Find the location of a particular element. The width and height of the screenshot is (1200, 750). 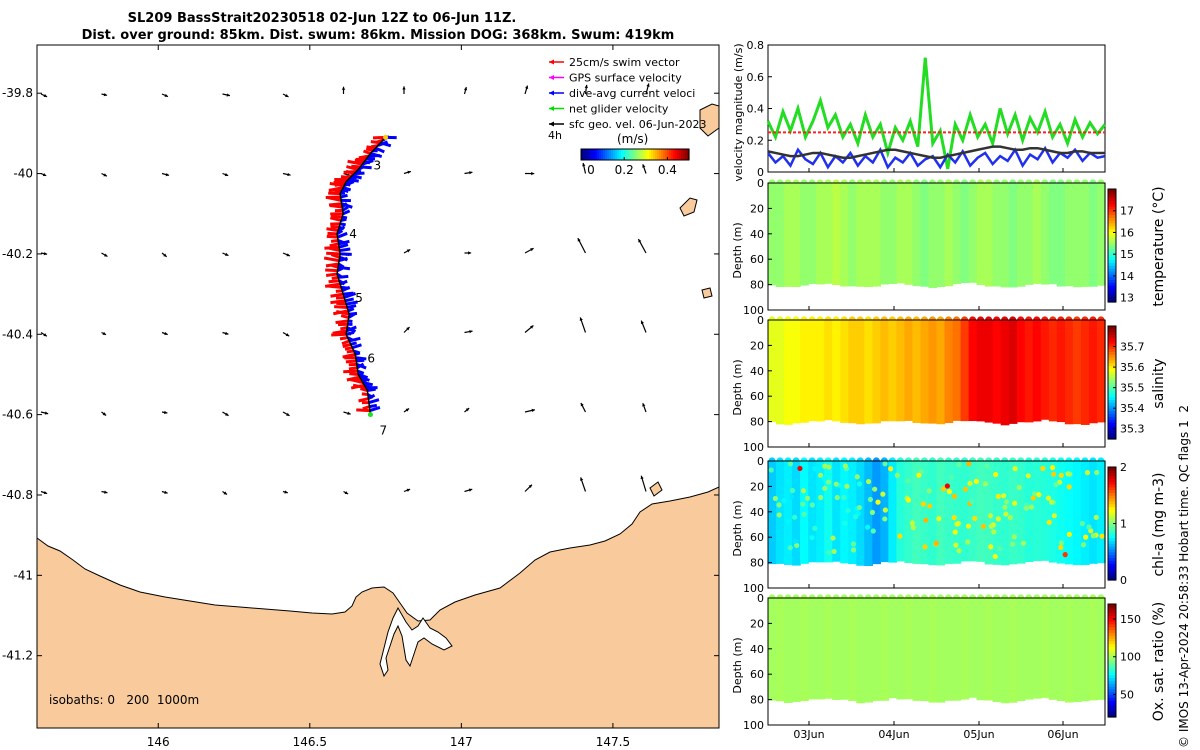

glider-track is located at coordinates (360, 276).